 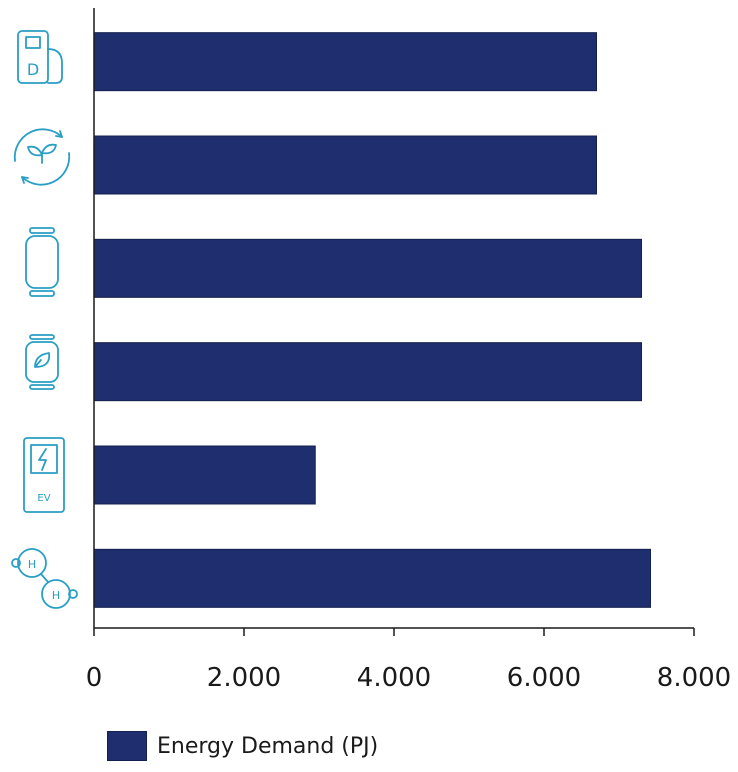 I want to click on x-tick-label: 2.000, so click(x=244, y=678).